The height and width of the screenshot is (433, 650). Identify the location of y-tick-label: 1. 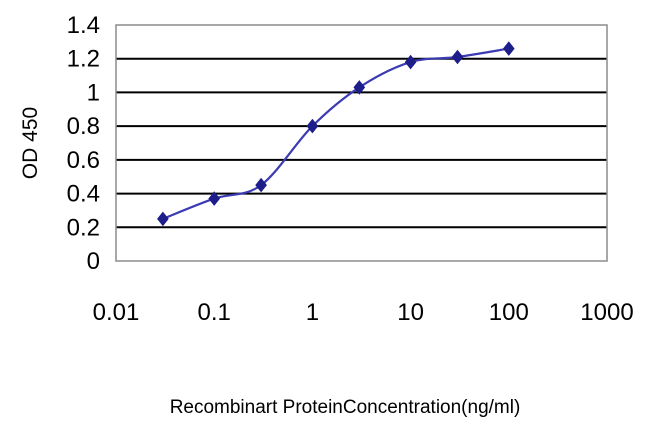
(93, 92).